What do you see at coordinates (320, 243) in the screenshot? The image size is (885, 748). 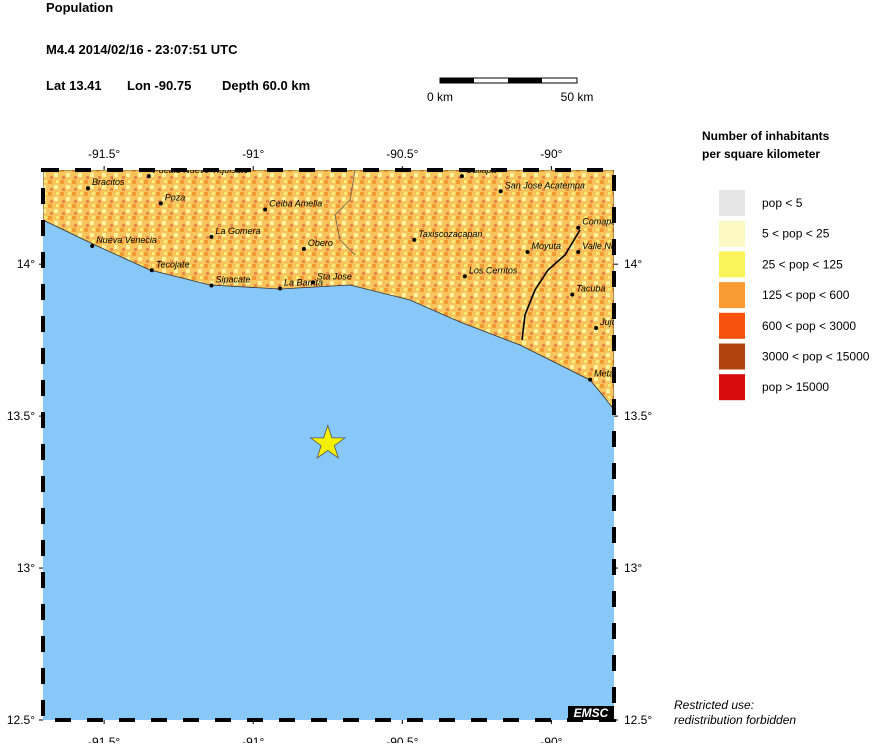 I see `town-label: Obero` at bounding box center [320, 243].